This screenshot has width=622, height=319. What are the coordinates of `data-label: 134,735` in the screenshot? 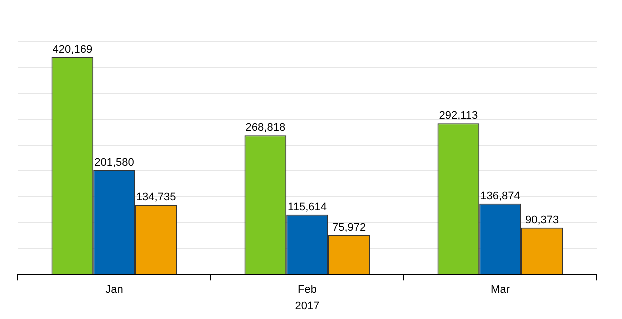 It's located at (156, 197).